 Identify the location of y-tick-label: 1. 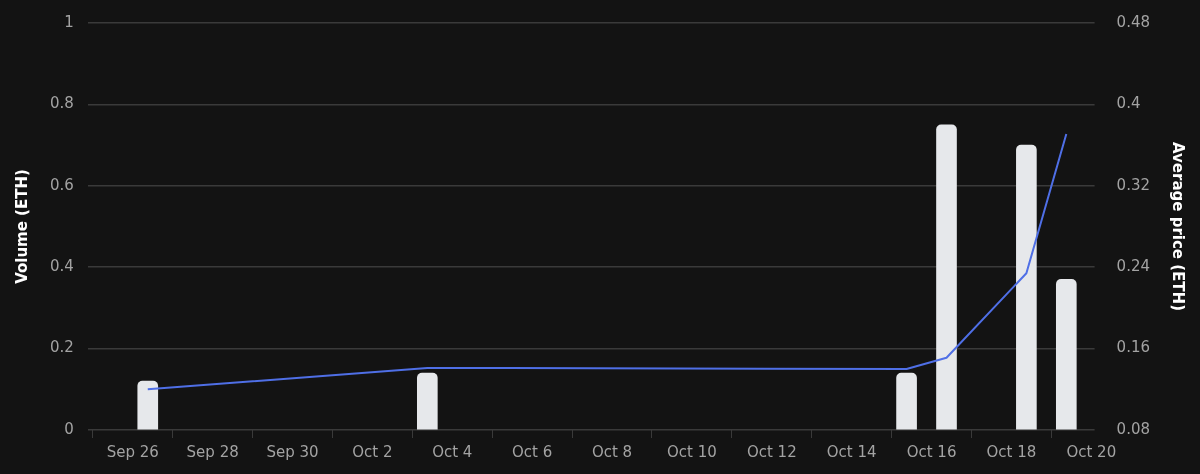
(69, 21).